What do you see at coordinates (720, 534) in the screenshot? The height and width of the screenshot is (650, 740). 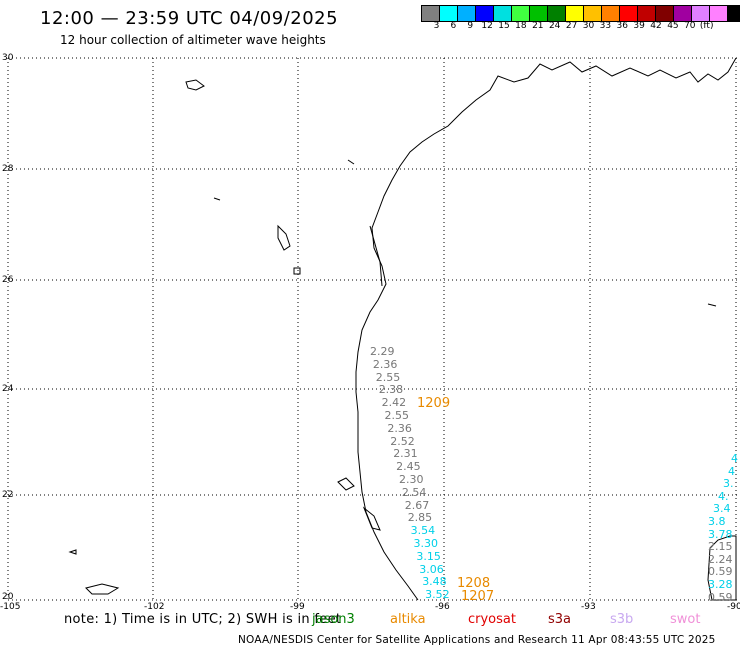 I see `wave-height-reading: 3.78` at bounding box center [720, 534].